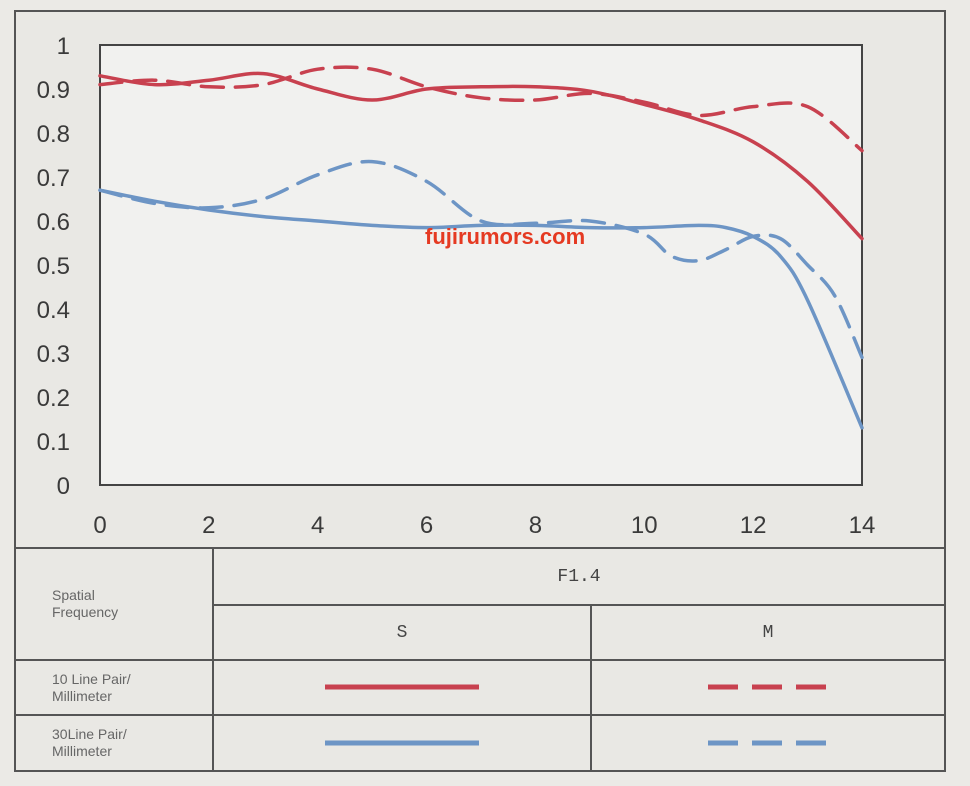 The height and width of the screenshot is (786, 970). I want to click on y-tick-label: 0.5, so click(53, 266).